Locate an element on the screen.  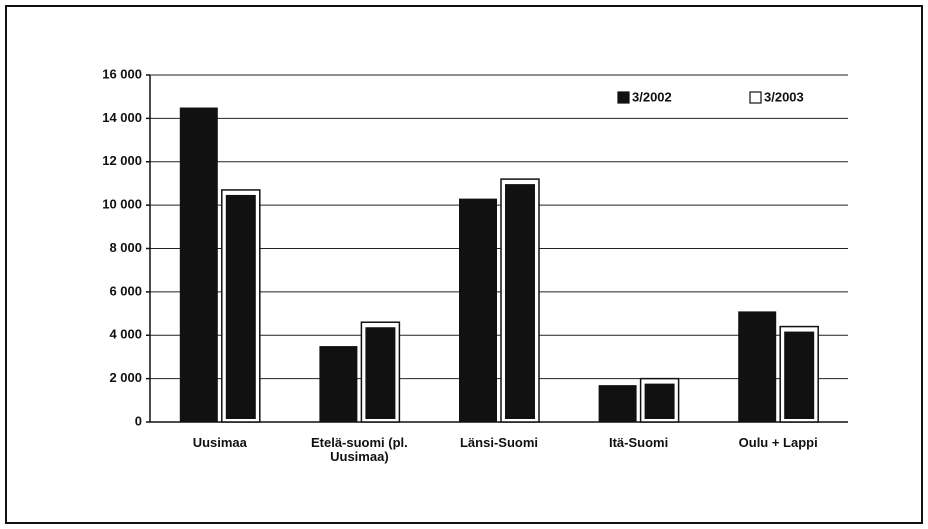
legend-label: 3/2003 is located at coordinates (784, 96).